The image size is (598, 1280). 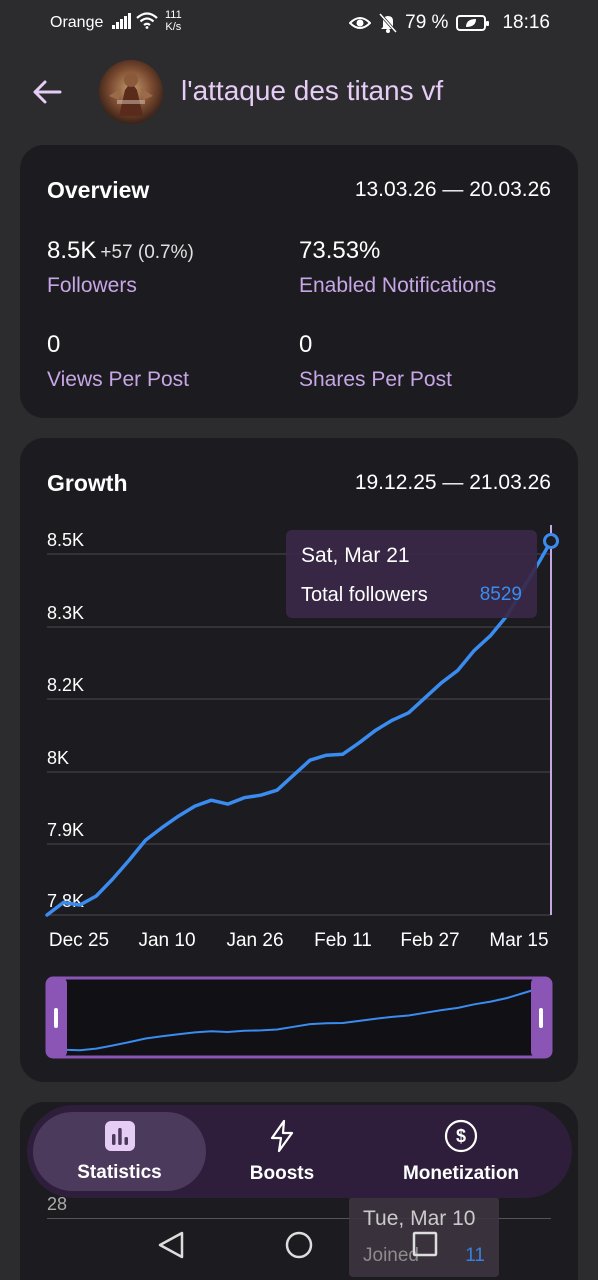 I want to click on y-tick-label: 8.3K, so click(x=65, y=613).